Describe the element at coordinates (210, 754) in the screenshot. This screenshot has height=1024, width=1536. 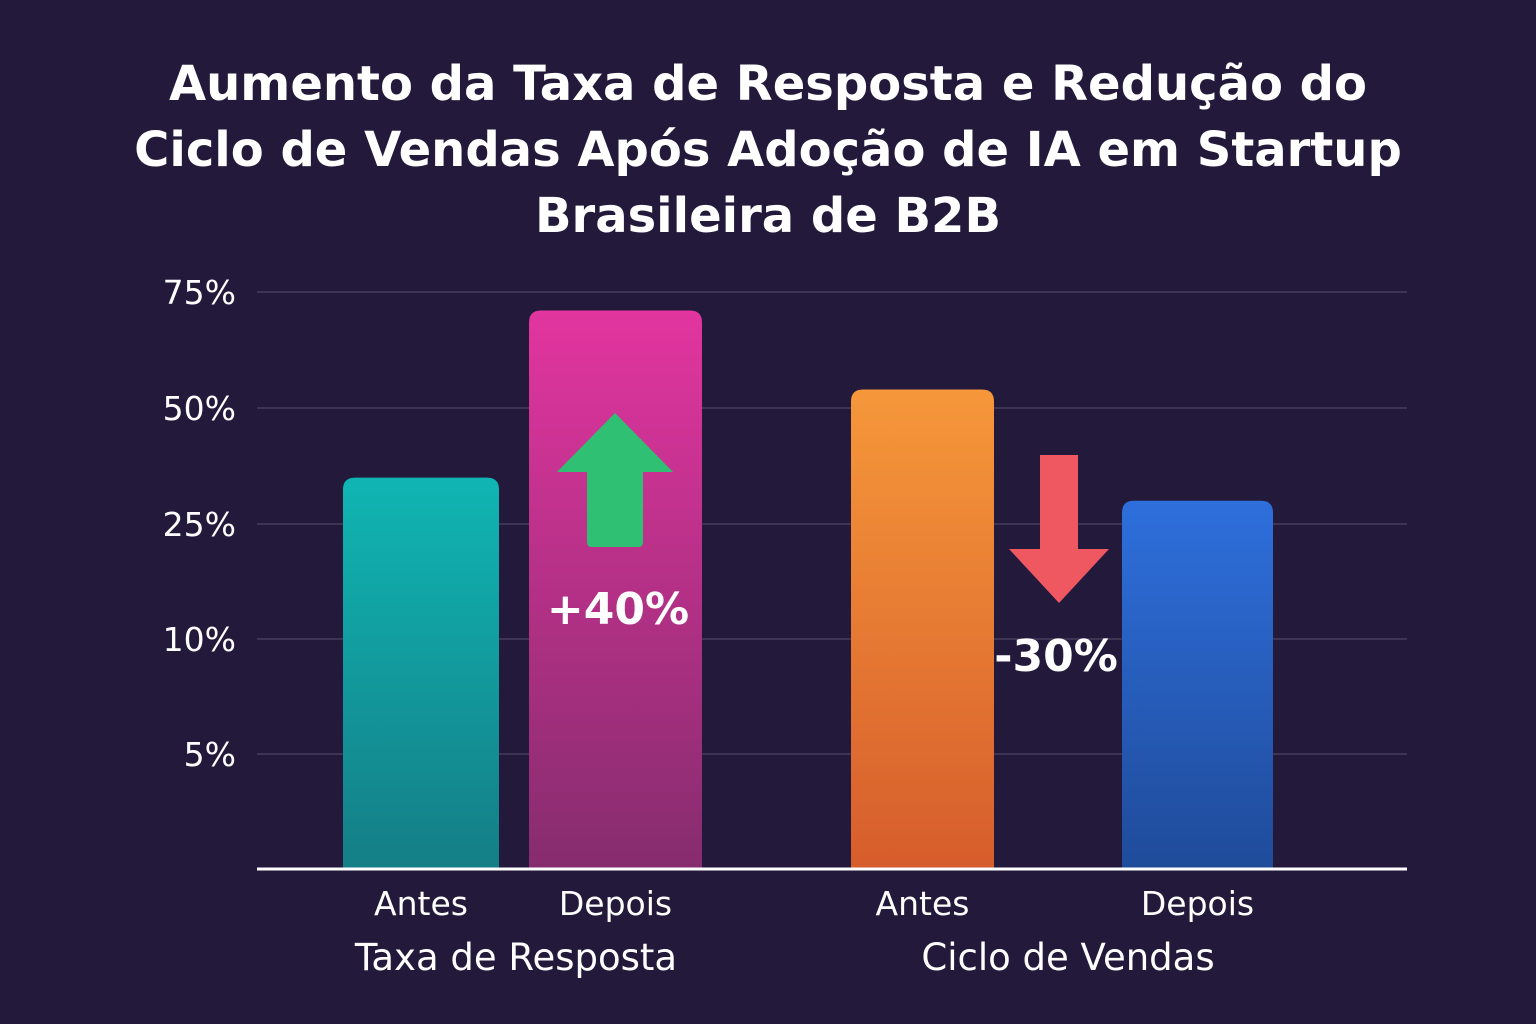
I see `y-tick-label: 5%` at that location.